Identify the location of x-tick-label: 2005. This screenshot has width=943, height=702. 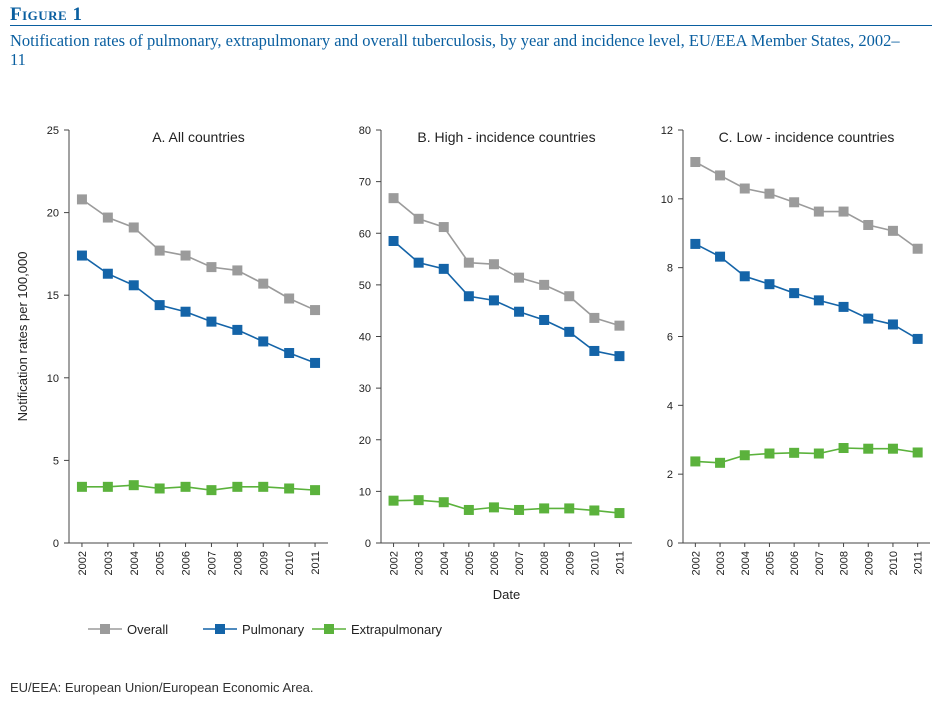
(470, 563).